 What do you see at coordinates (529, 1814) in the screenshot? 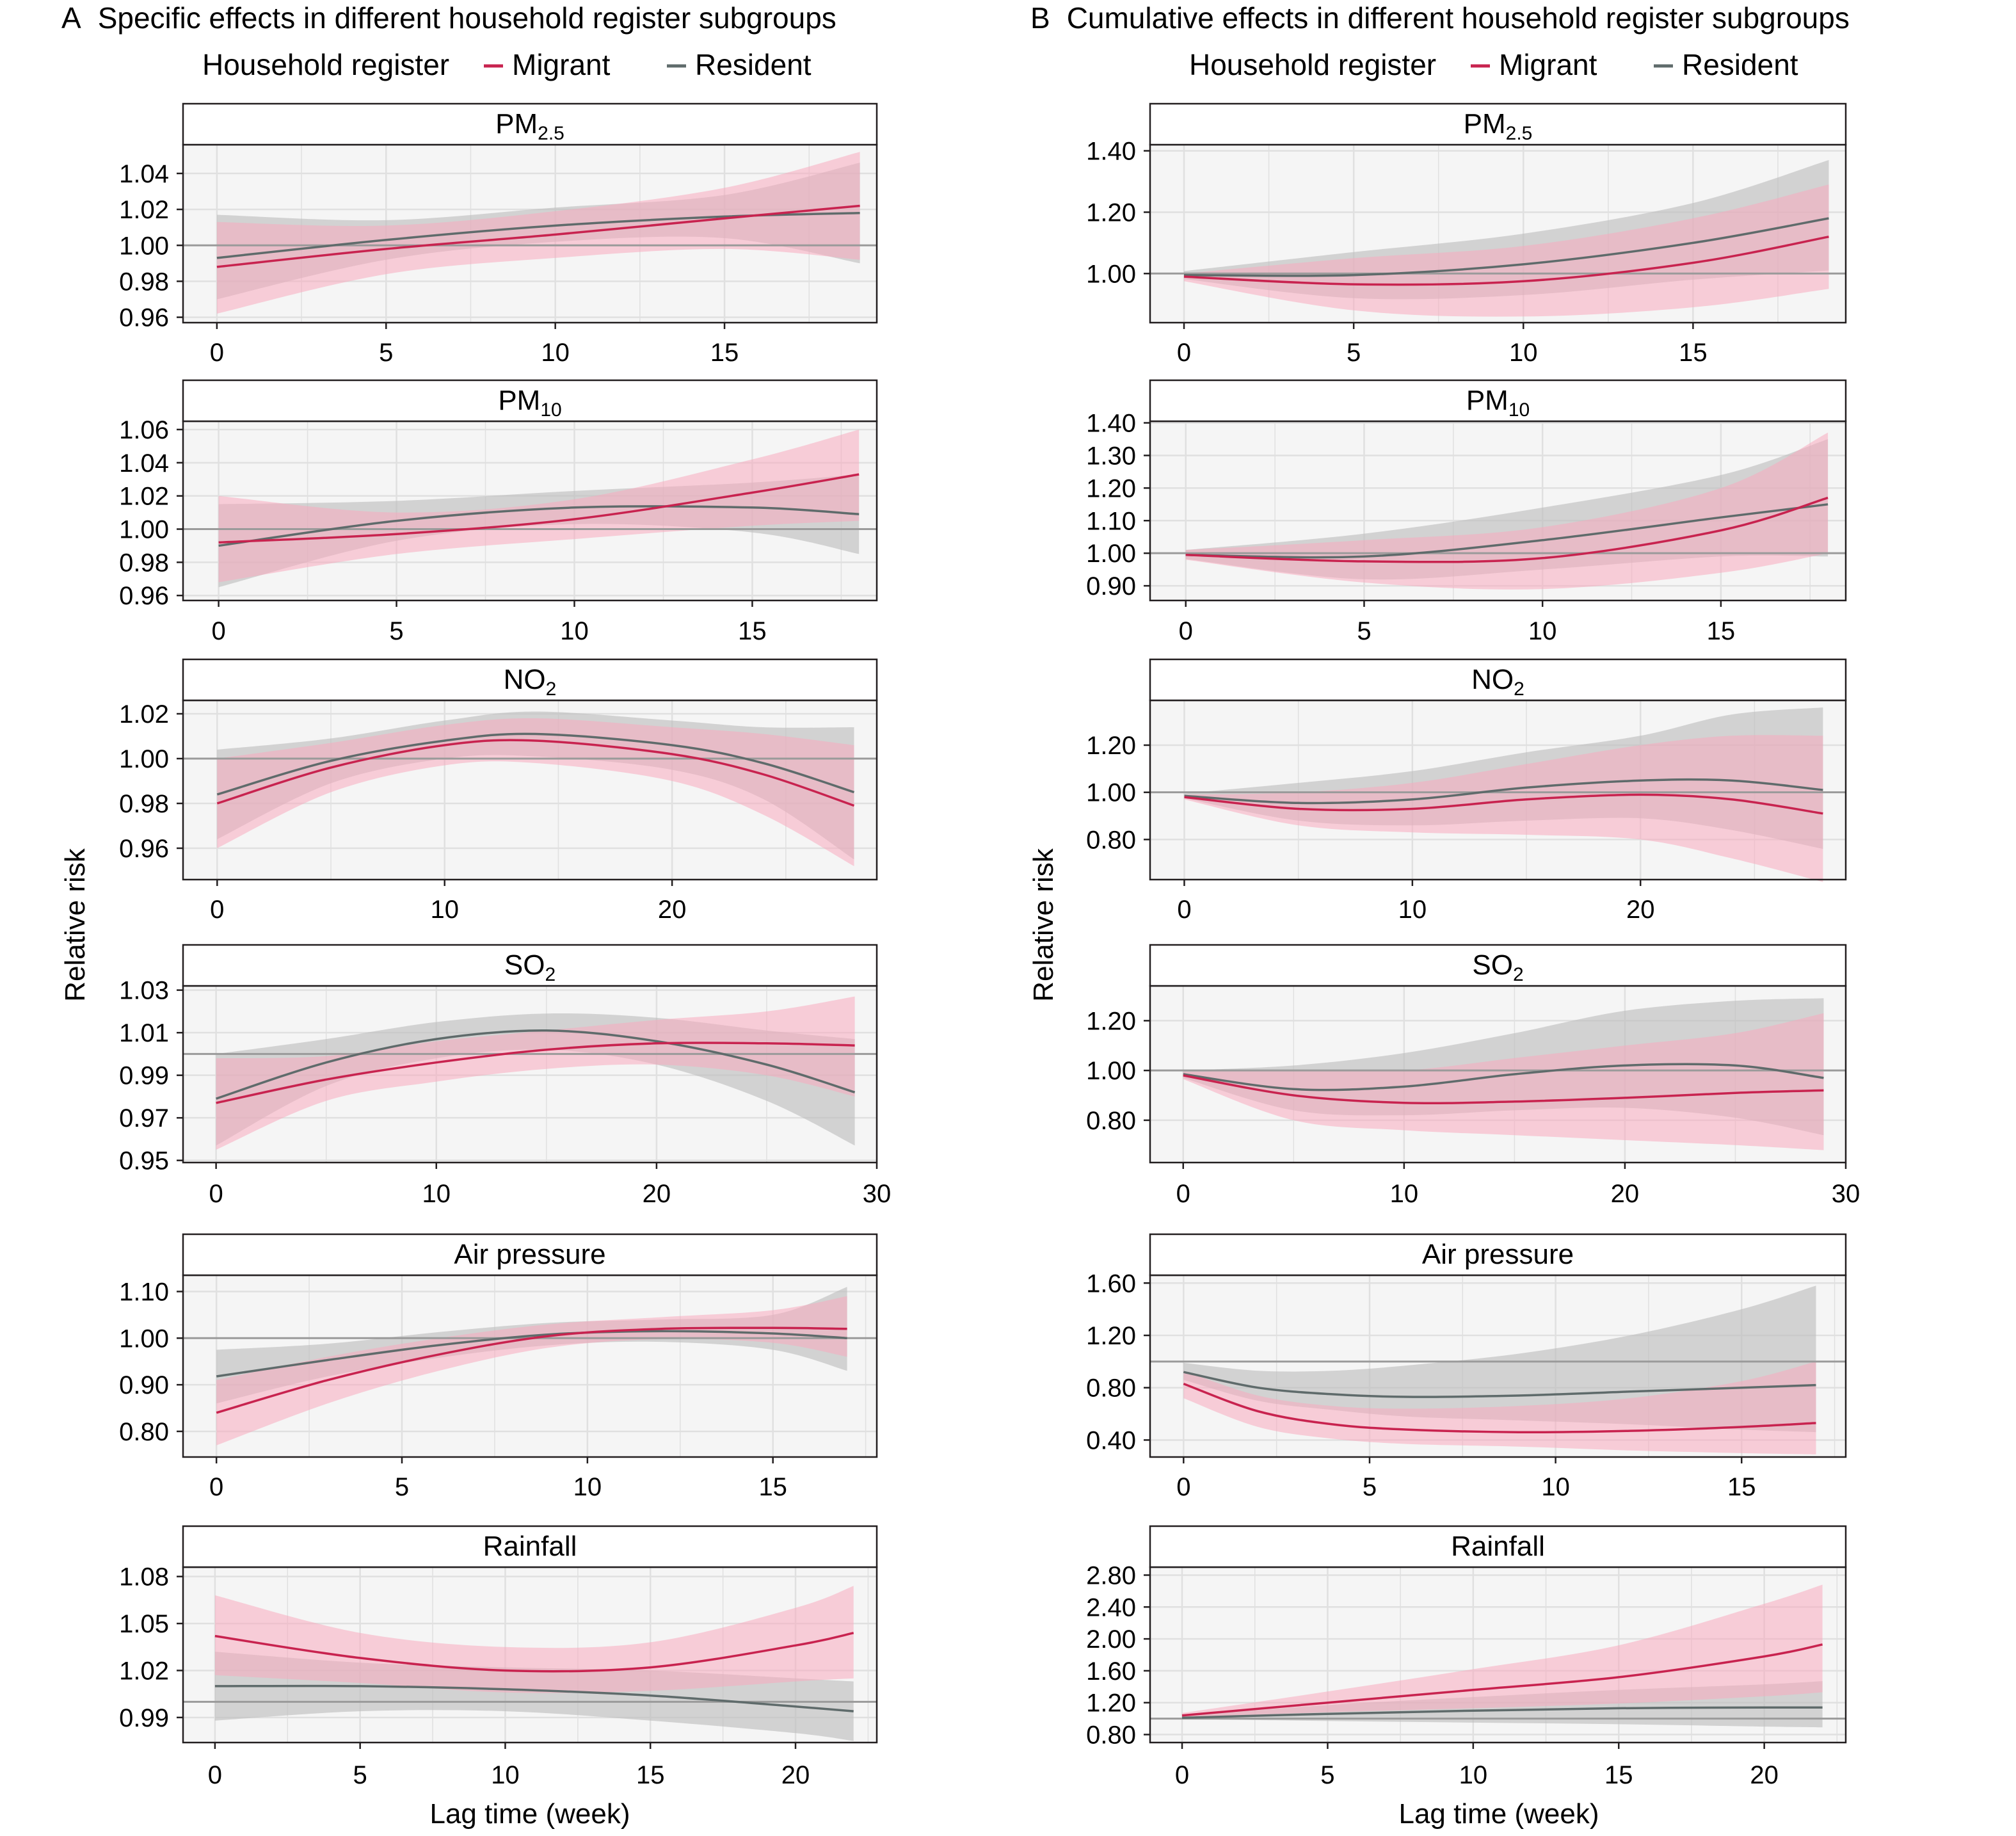
I see `x-axis-label-a: Lag time (week)` at bounding box center [529, 1814].